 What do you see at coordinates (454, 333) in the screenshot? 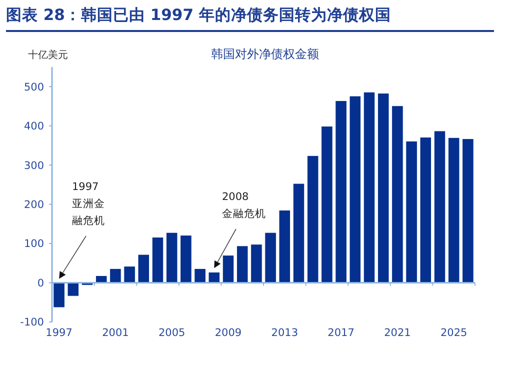
I see `x-tick-label: 2025` at bounding box center [454, 333].